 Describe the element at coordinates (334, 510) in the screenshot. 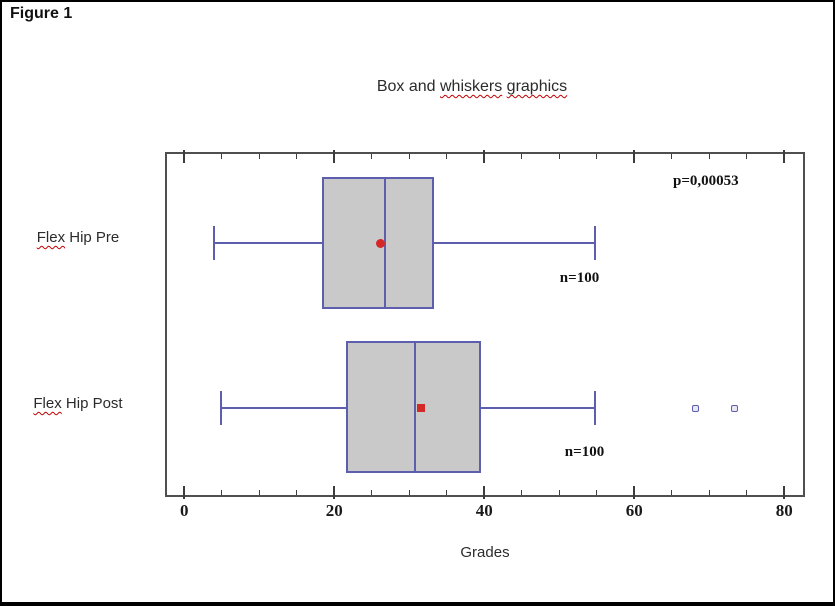

I see `x-axis-tick-label: 20` at that location.